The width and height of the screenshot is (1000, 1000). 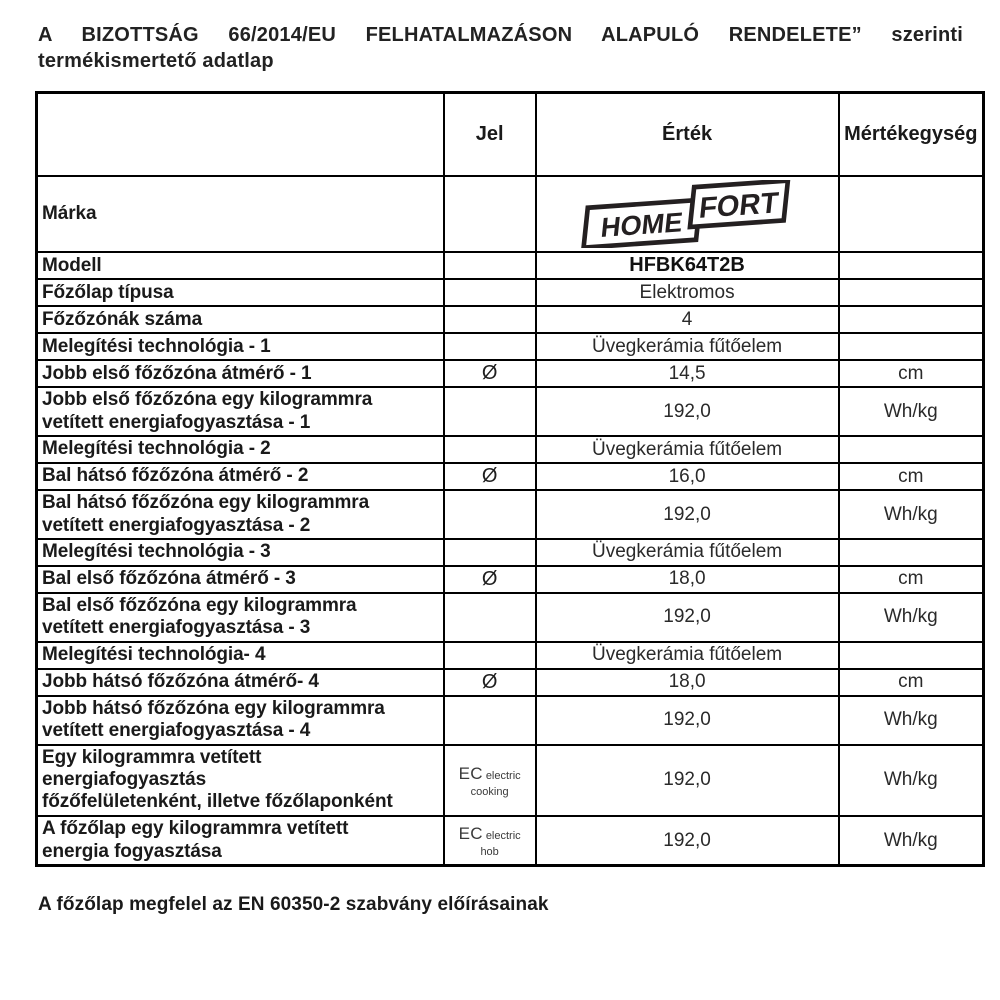 What do you see at coordinates (687, 374) in the screenshot?
I see `cell-value: 14,5` at bounding box center [687, 374].